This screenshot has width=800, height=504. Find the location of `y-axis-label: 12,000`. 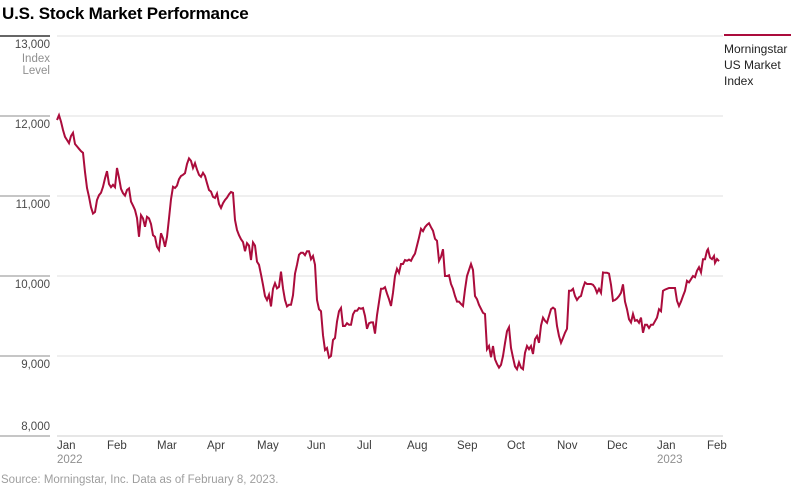

y-axis-label: 12,000 is located at coordinates (32, 125).